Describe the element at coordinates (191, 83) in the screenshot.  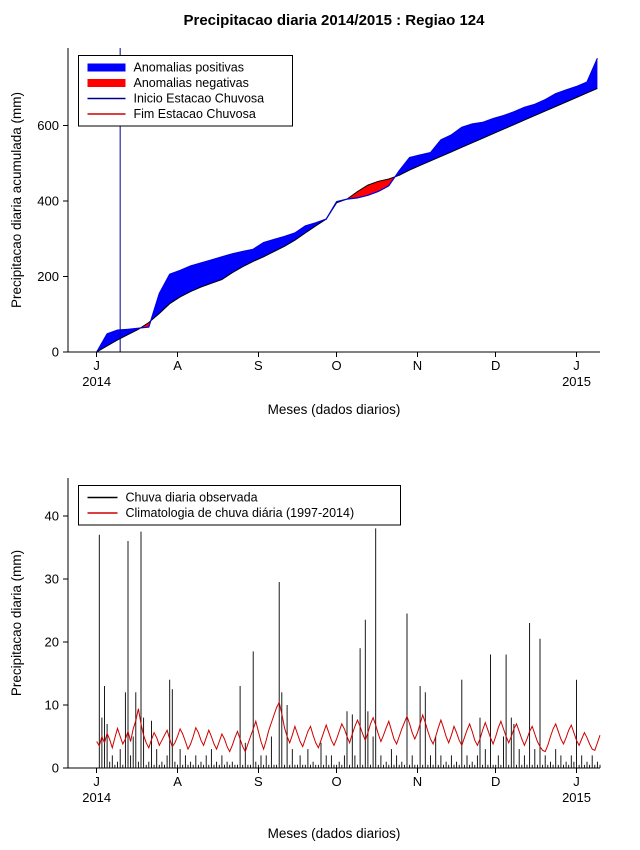
I see `top-legend-label: Anomalias negativas` at that location.